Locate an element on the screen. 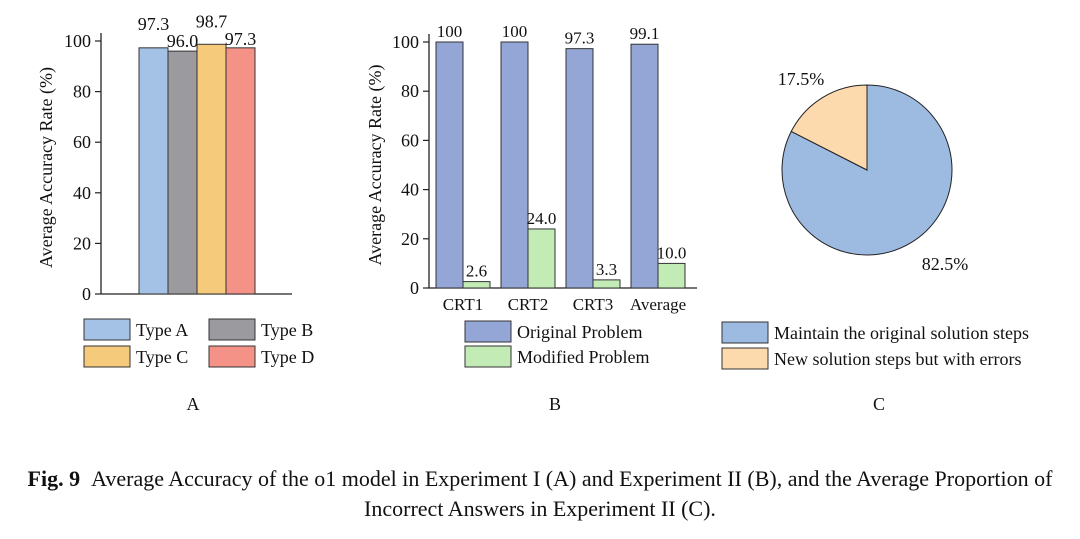 The height and width of the screenshot is (539, 1080). a-bar-value-label: 98.7 is located at coordinates (212, 21).